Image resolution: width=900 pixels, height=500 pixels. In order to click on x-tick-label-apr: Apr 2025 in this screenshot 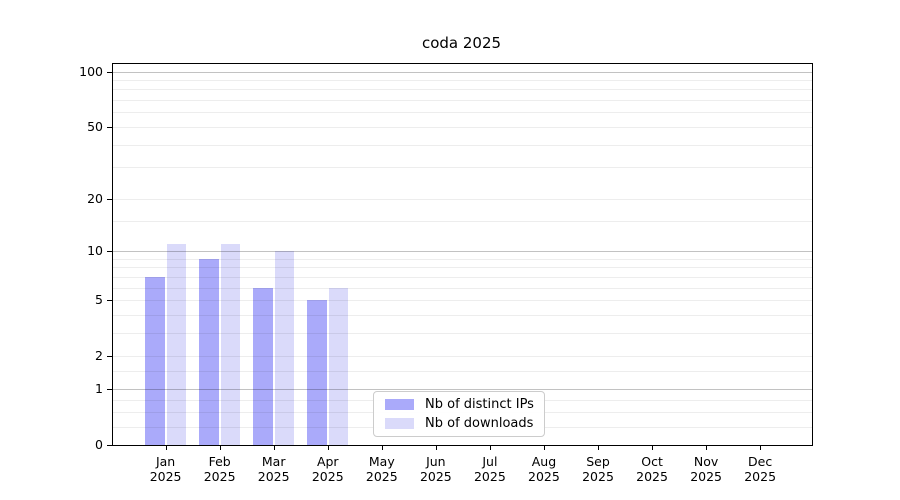, I will do `click(328, 469)`.